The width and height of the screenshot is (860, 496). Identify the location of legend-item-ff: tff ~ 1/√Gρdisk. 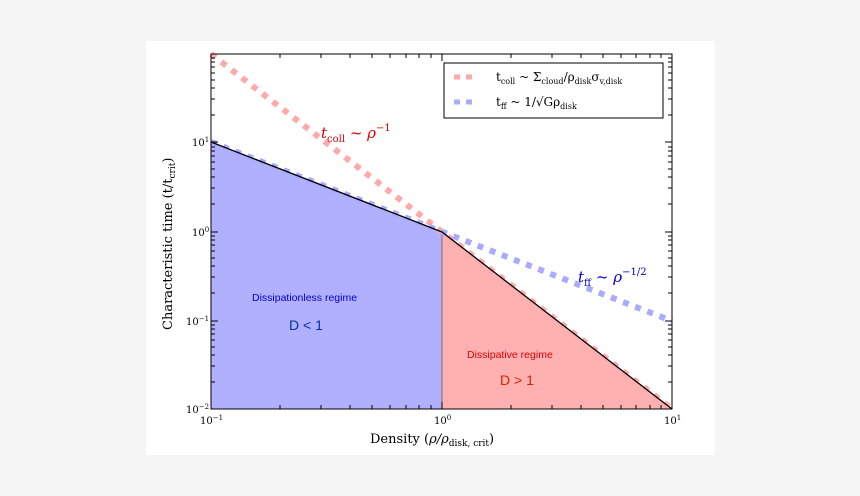
(536, 103).